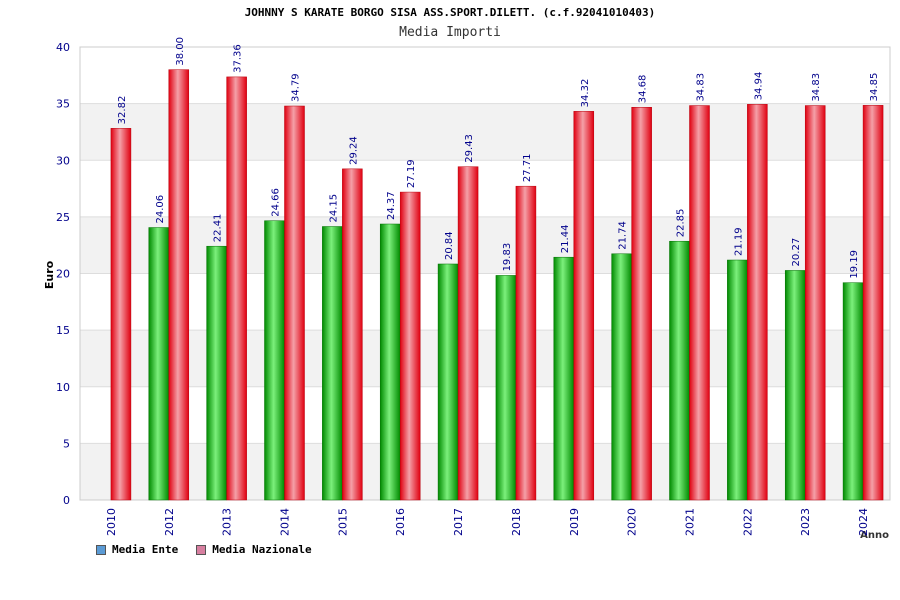 This screenshot has height=600, width=900. What do you see at coordinates (296, 87) in the screenshot?
I see `data-label: 34.79` at bounding box center [296, 87].